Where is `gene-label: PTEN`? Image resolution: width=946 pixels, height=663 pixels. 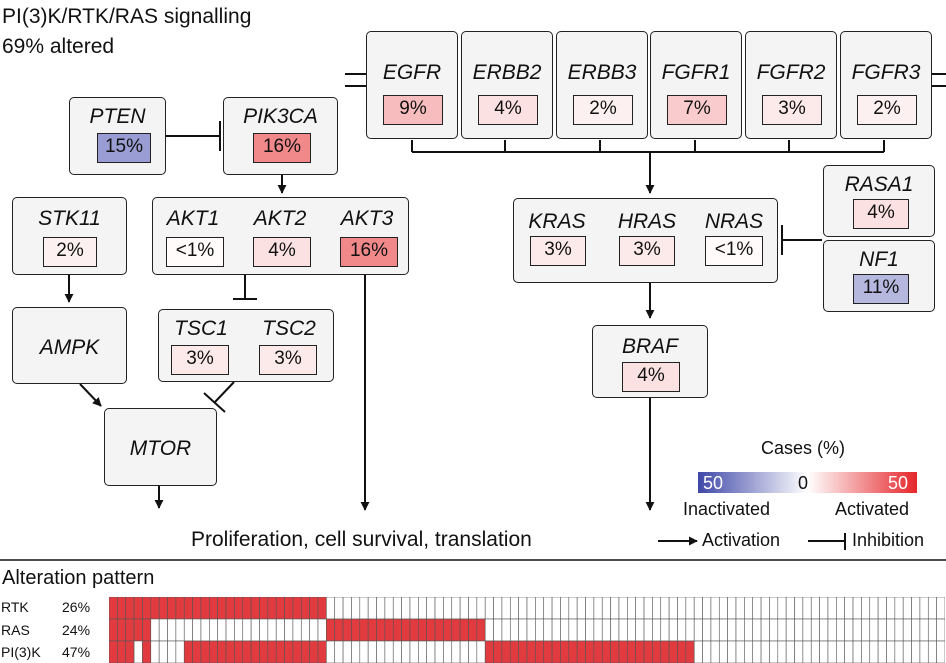 gene-label: PTEN is located at coordinates (117, 116).